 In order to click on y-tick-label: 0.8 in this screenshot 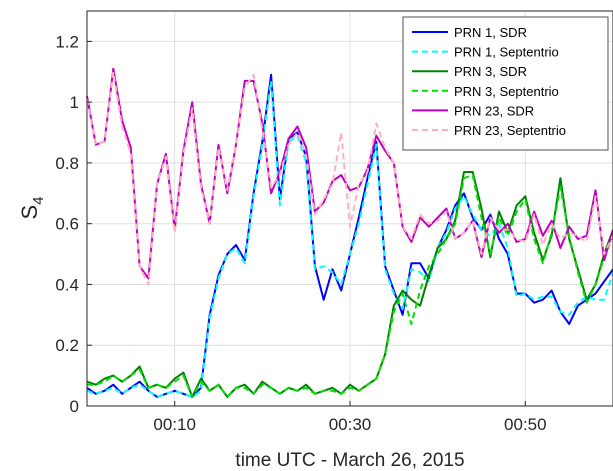, I will do `click(67, 163)`.